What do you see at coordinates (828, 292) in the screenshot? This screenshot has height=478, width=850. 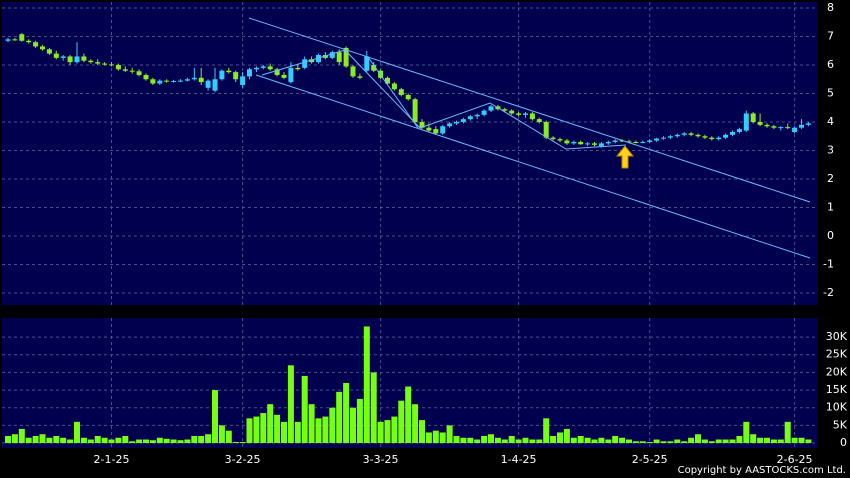 I see `y-tick-label: -2` at bounding box center [828, 292].